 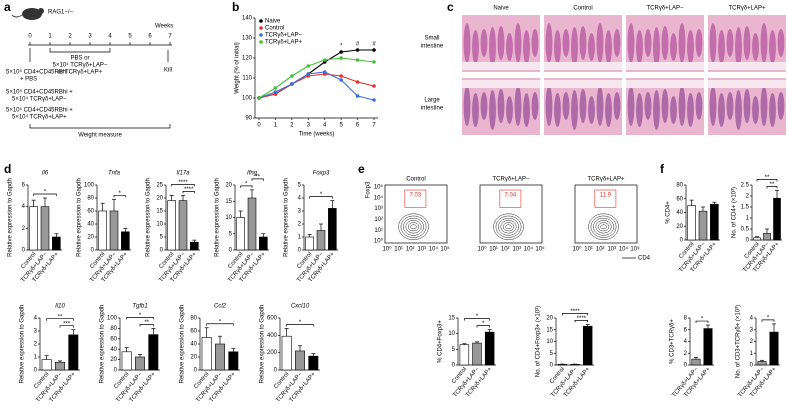 I want to click on y-tick-label: 1.5, so click(x=745, y=208).